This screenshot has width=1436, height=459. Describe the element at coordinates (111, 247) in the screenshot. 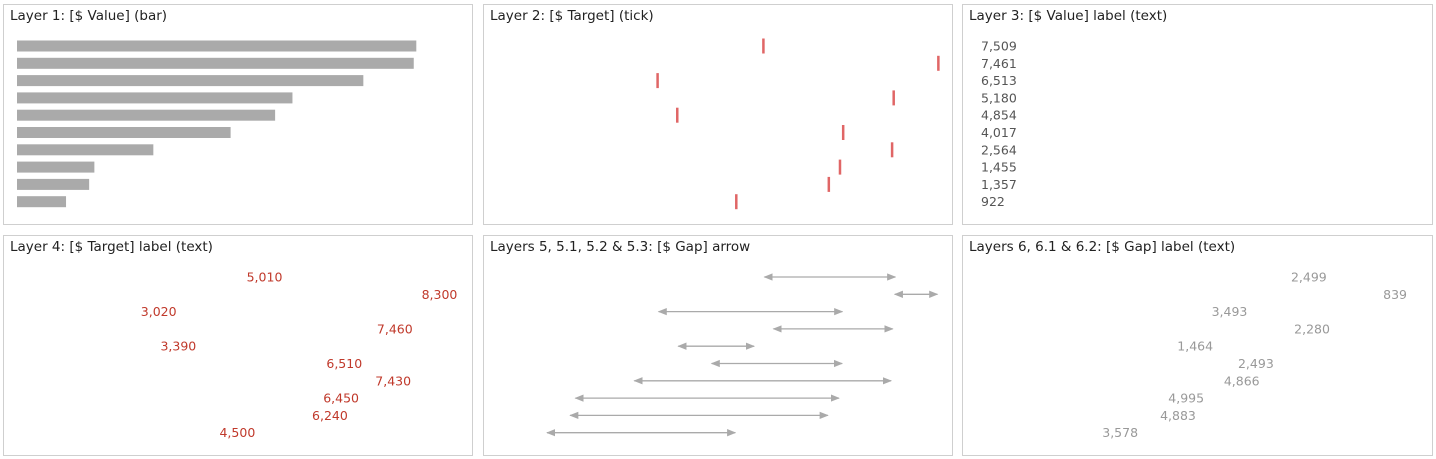

I see `panel-title: Layer 4: [$ Target] label (text)` at that location.